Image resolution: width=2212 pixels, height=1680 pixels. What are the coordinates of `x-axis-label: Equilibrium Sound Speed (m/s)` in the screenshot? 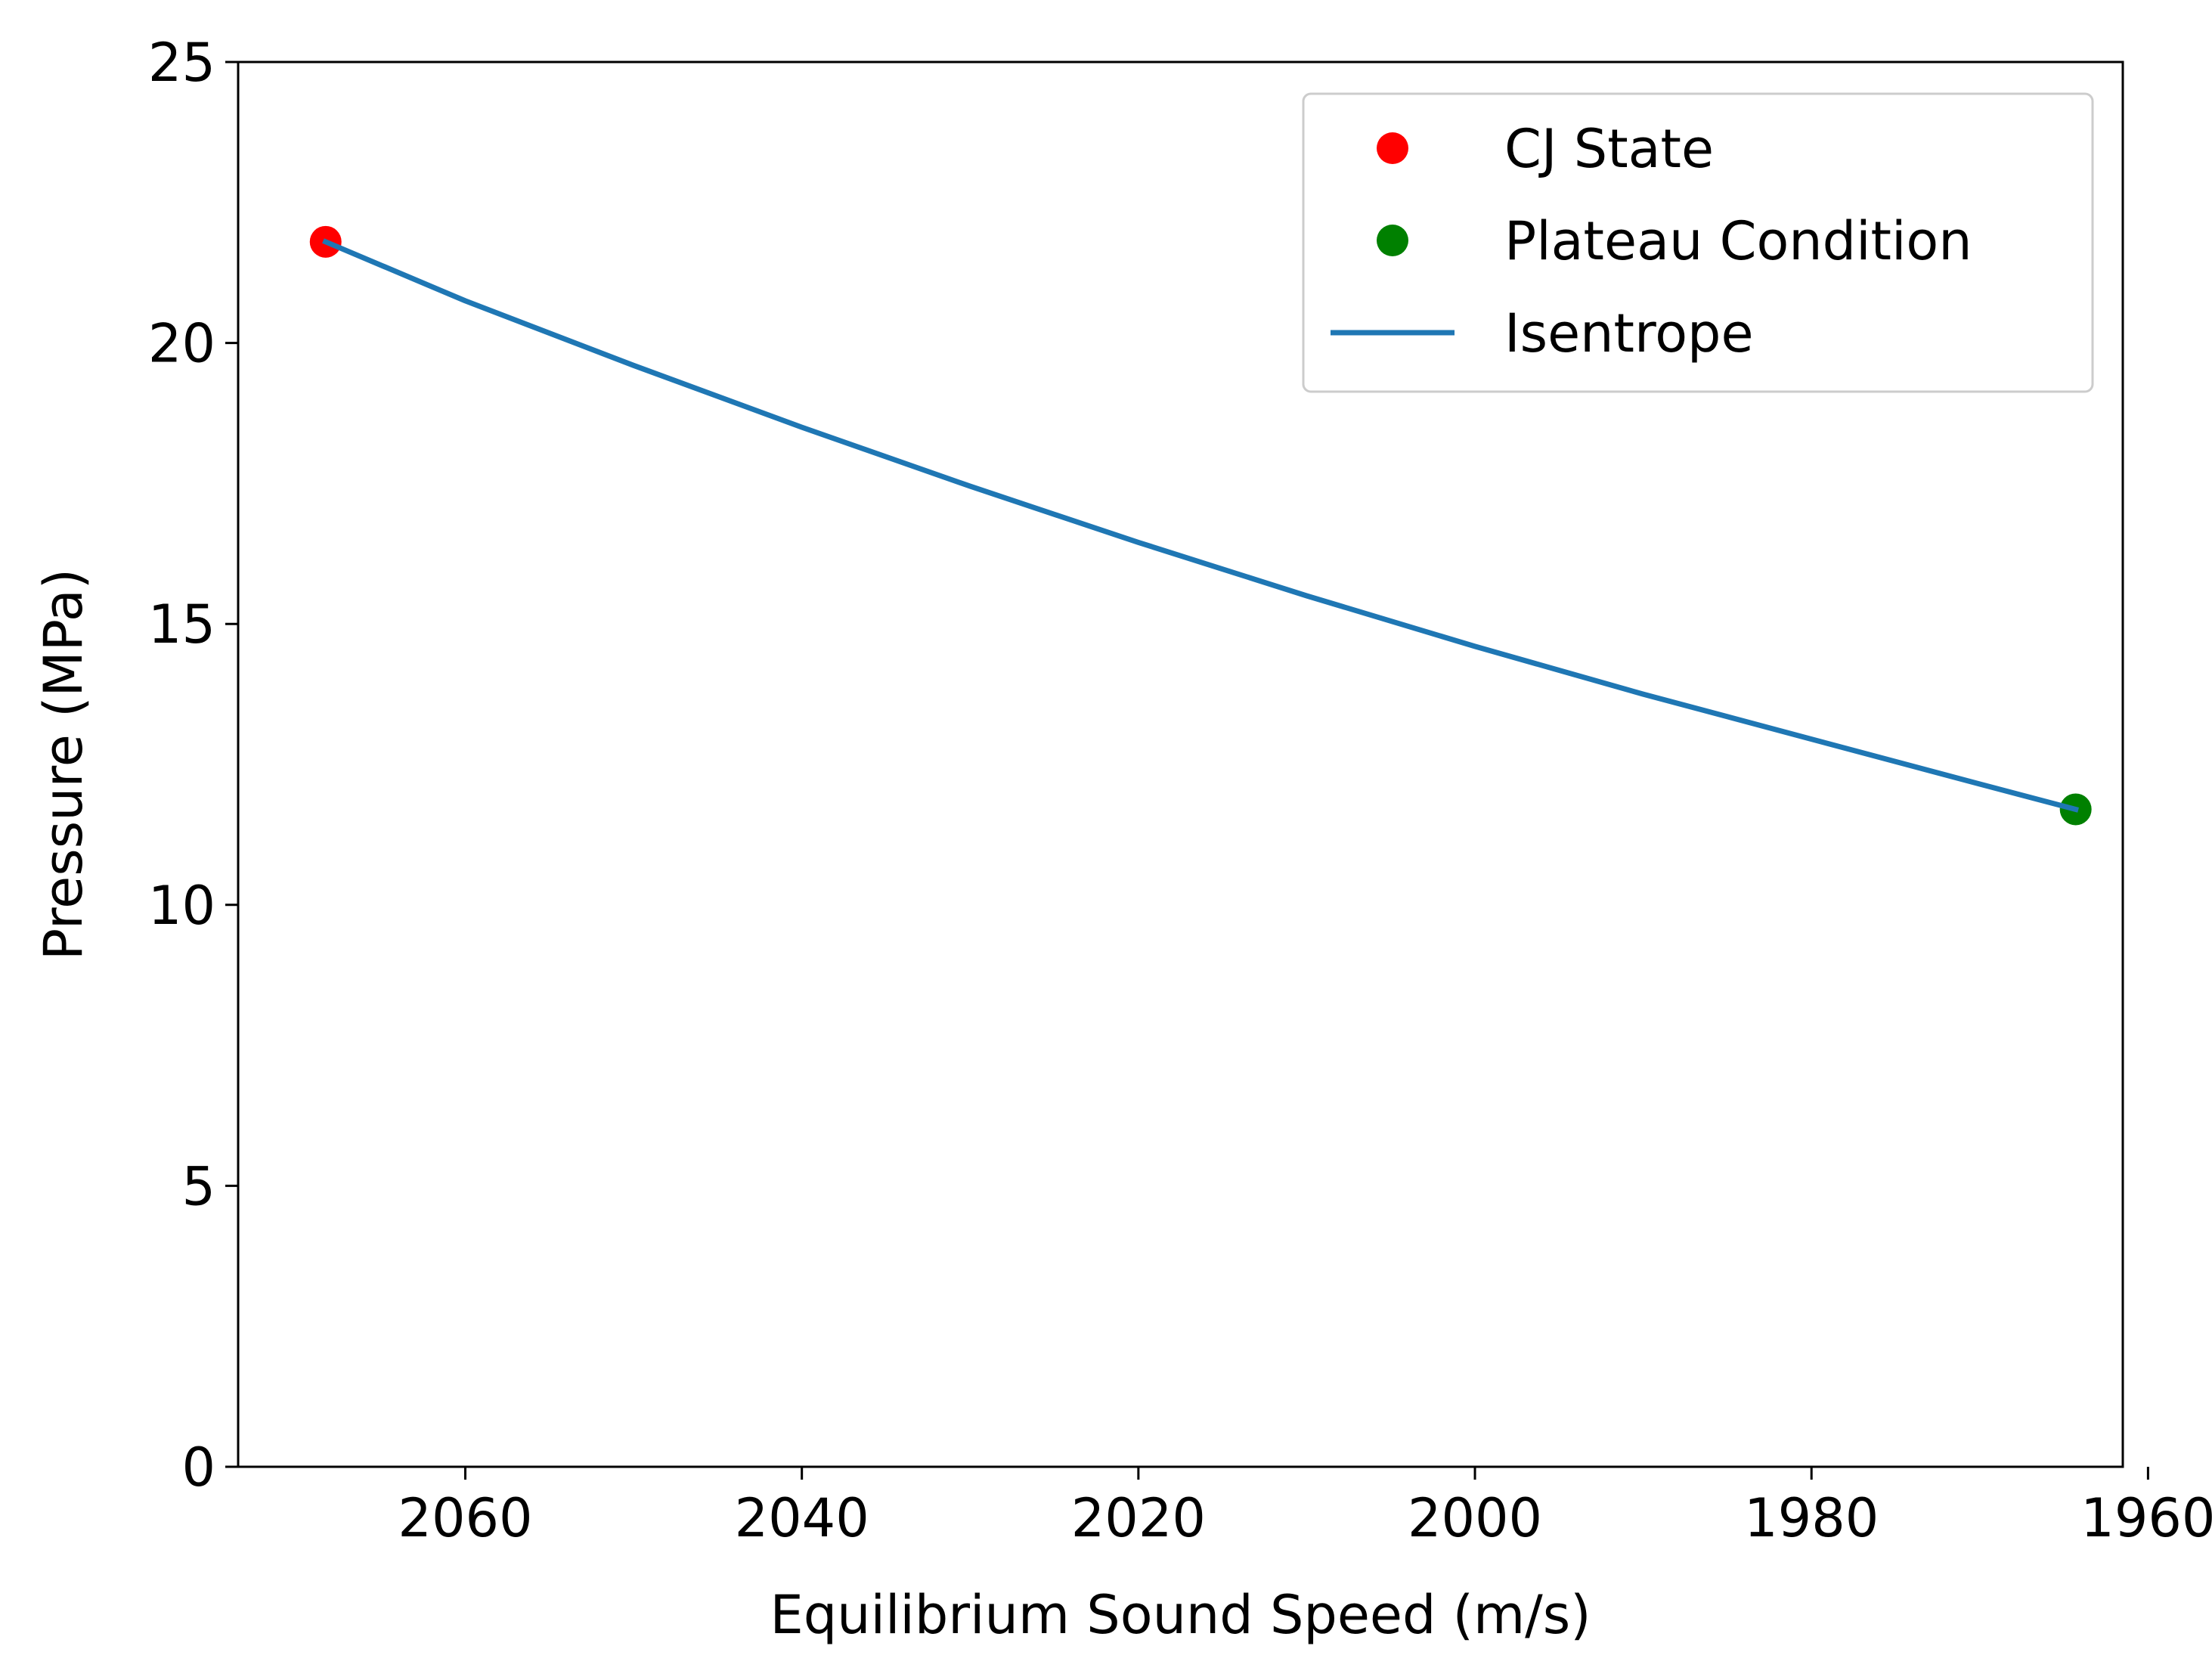 It's located at (1180, 1615).